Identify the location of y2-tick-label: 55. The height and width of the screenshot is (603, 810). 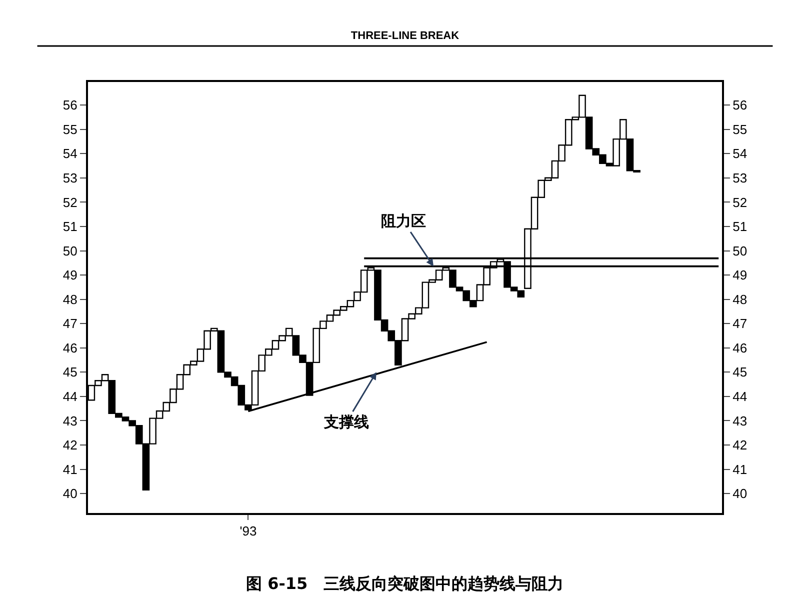
(740, 129).